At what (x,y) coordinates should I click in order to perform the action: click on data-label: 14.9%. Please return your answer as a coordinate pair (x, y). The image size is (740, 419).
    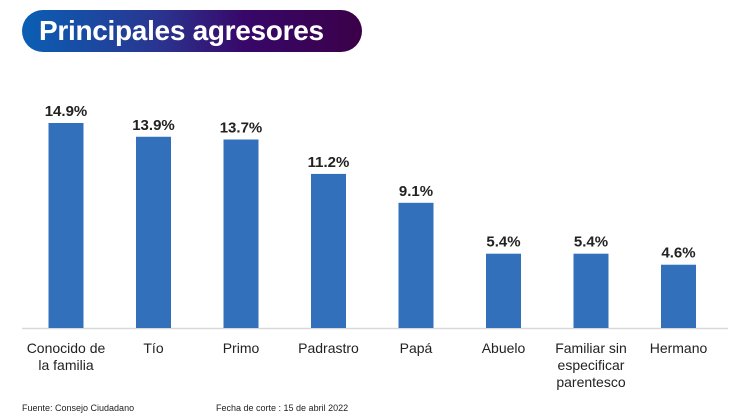
    Looking at the image, I should click on (66, 111).